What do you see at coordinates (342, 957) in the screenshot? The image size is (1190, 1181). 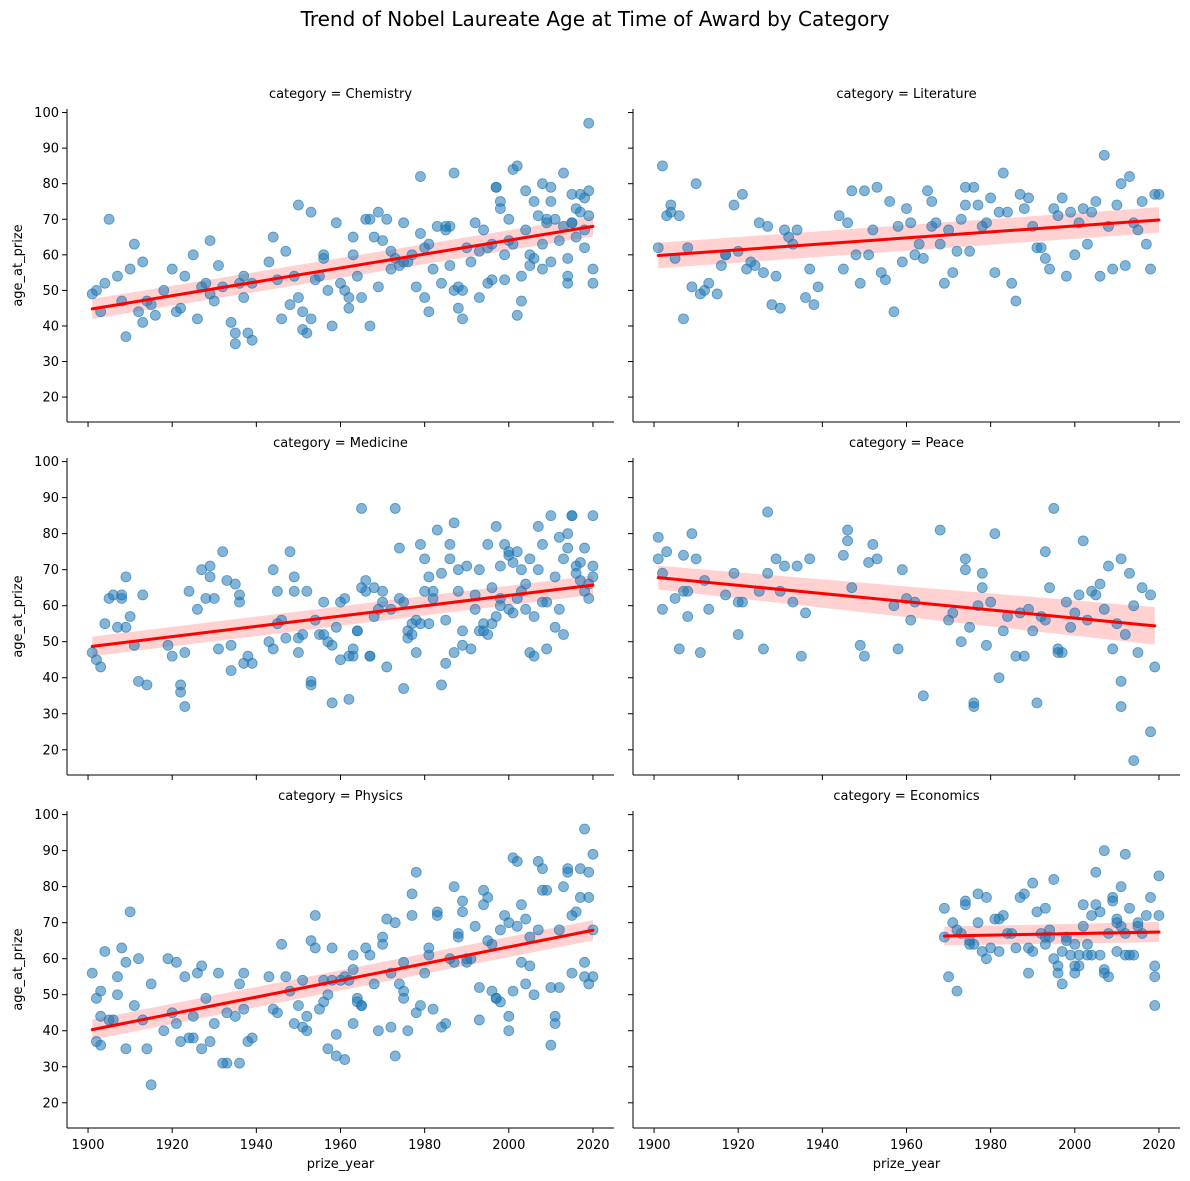 I see `scatter-points` at bounding box center [342, 957].